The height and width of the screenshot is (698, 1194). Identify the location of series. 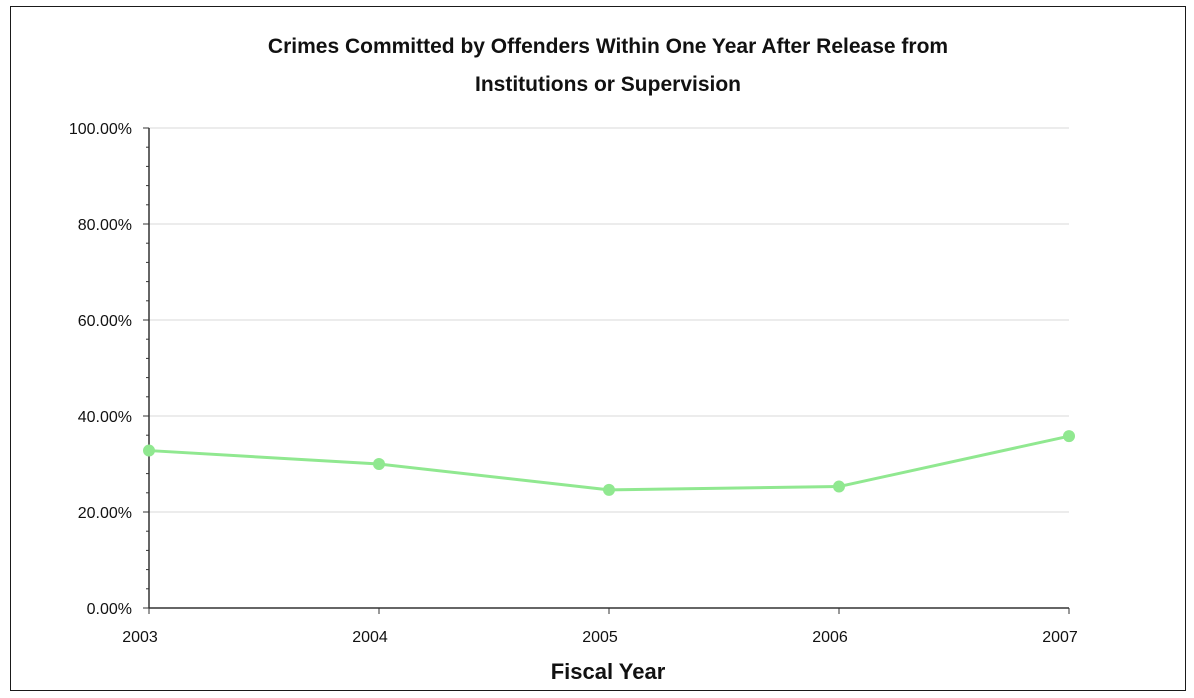
(609, 463).